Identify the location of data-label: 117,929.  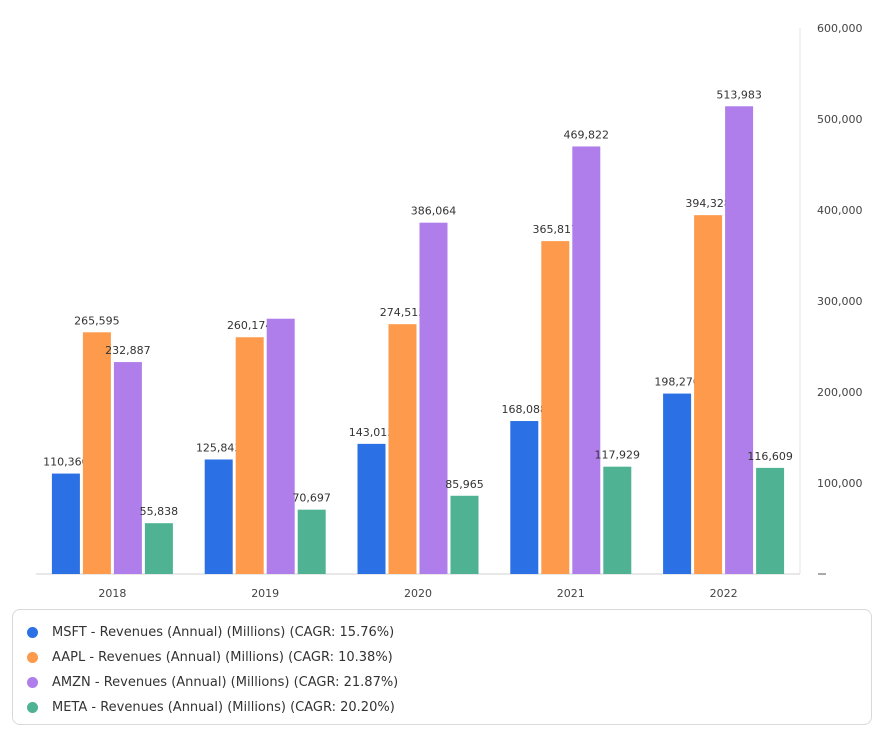
(618, 455).